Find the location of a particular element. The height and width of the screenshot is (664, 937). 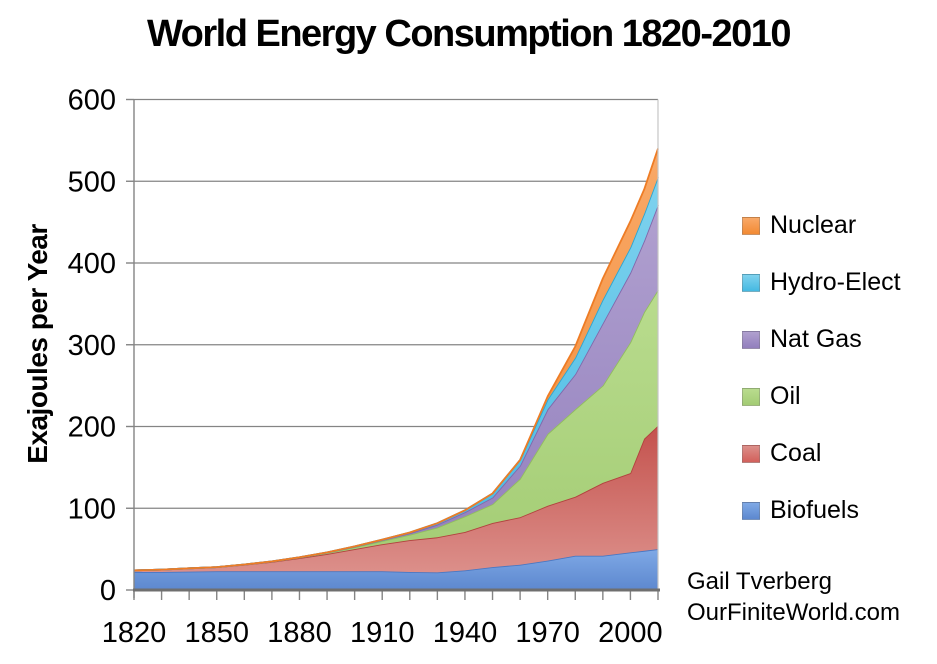

legend-item-nuclear: Nuclear is located at coordinates (821, 225).